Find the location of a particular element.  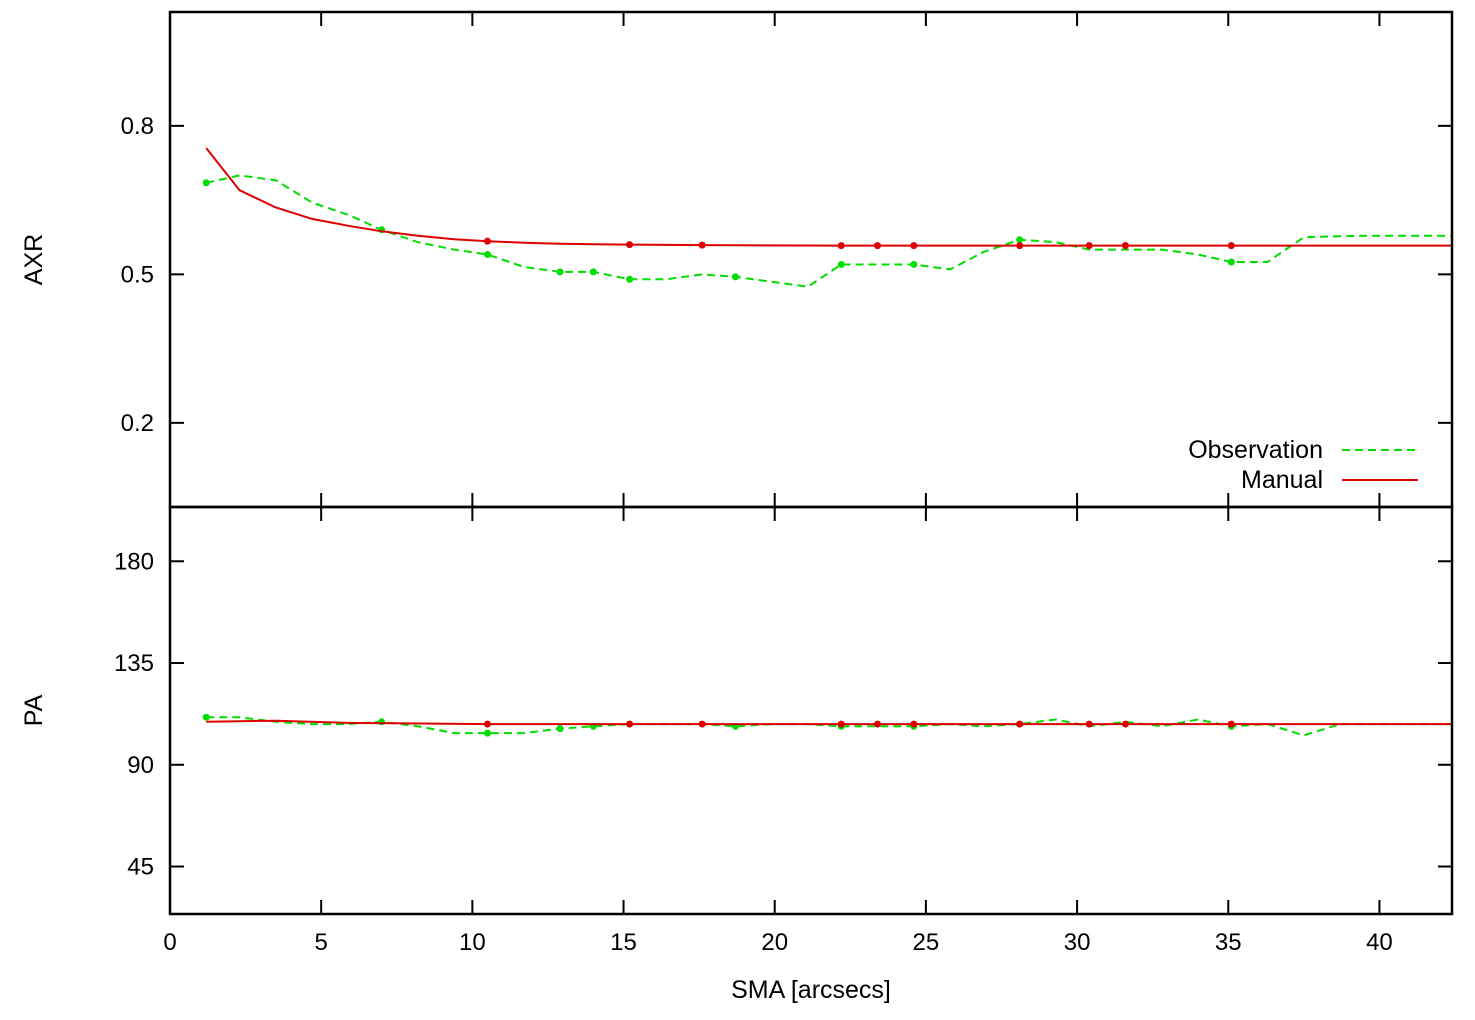

x-tick-label: 15 is located at coordinates (623, 942).